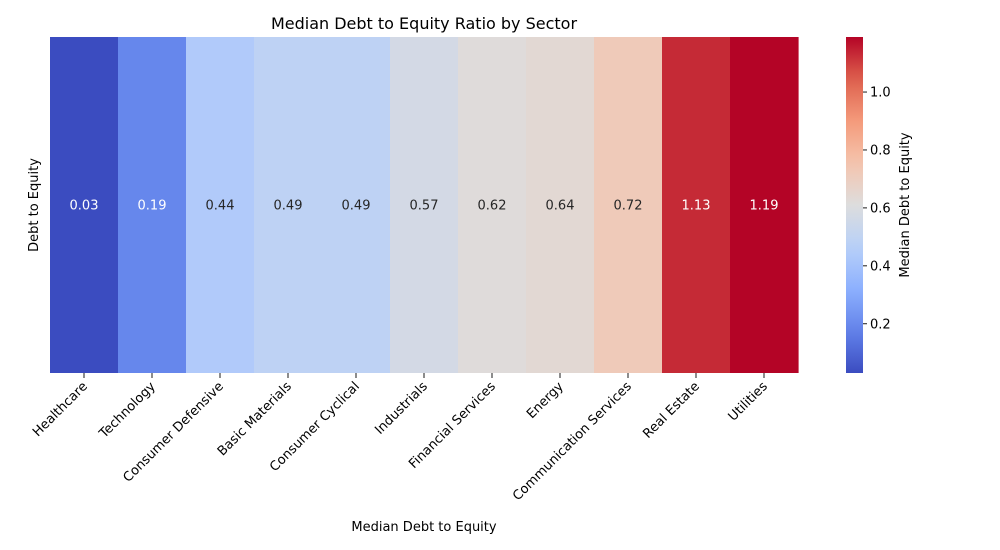  What do you see at coordinates (424, 527) in the screenshot?
I see `x-axis-label: Median Debt to Equity` at bounding box center [424, 527].